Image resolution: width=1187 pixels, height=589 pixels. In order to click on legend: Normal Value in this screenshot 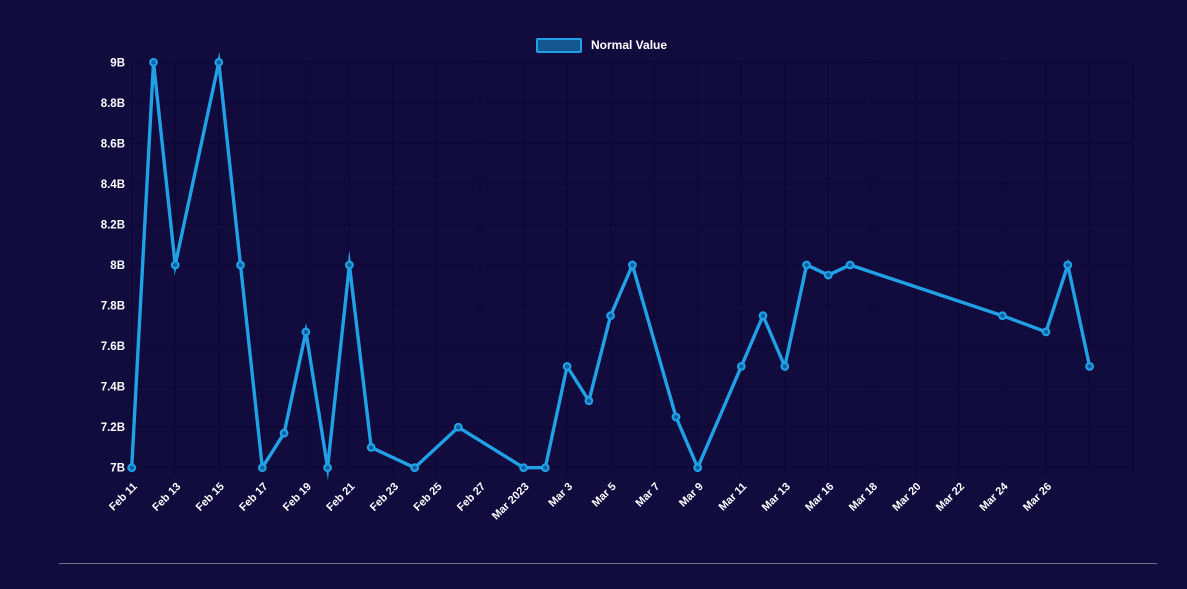, I will do `click(601, 45)`.